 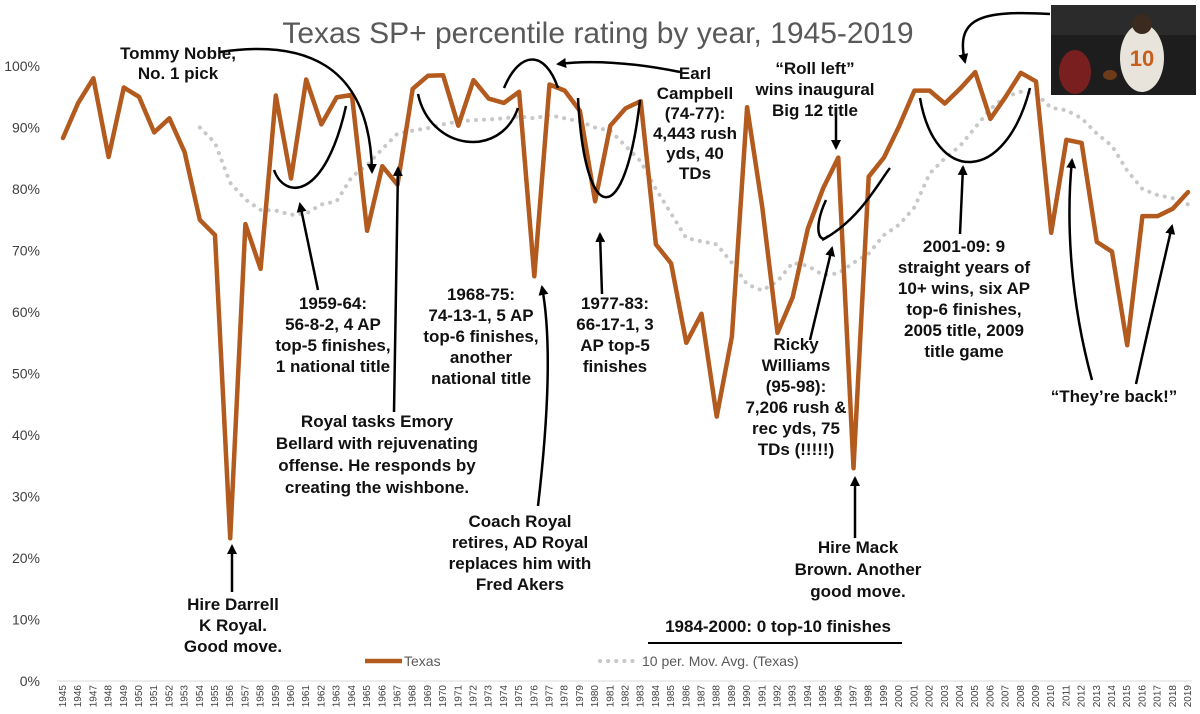 What do you see at coordinates (695, 173) in the screenshot?
I see `annotation-text: TDs` at bounding box center [695, 173].